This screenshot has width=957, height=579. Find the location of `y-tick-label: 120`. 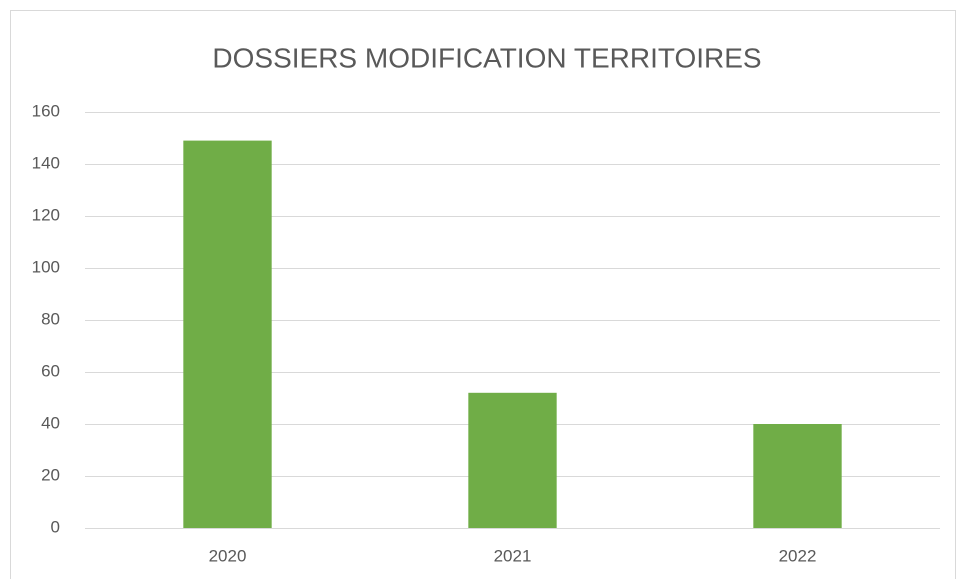

y-tick-label: 120 is located at coordinates (46, 214).